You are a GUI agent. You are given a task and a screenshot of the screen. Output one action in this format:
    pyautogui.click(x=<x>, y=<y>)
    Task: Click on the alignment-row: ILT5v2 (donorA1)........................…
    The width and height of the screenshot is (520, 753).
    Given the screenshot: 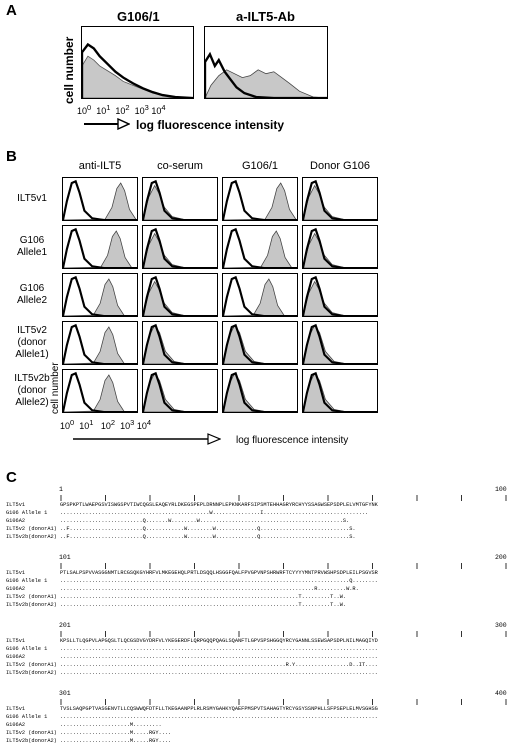 What is the action you would take?
    pyautogui.click(x=192, y=597)
    